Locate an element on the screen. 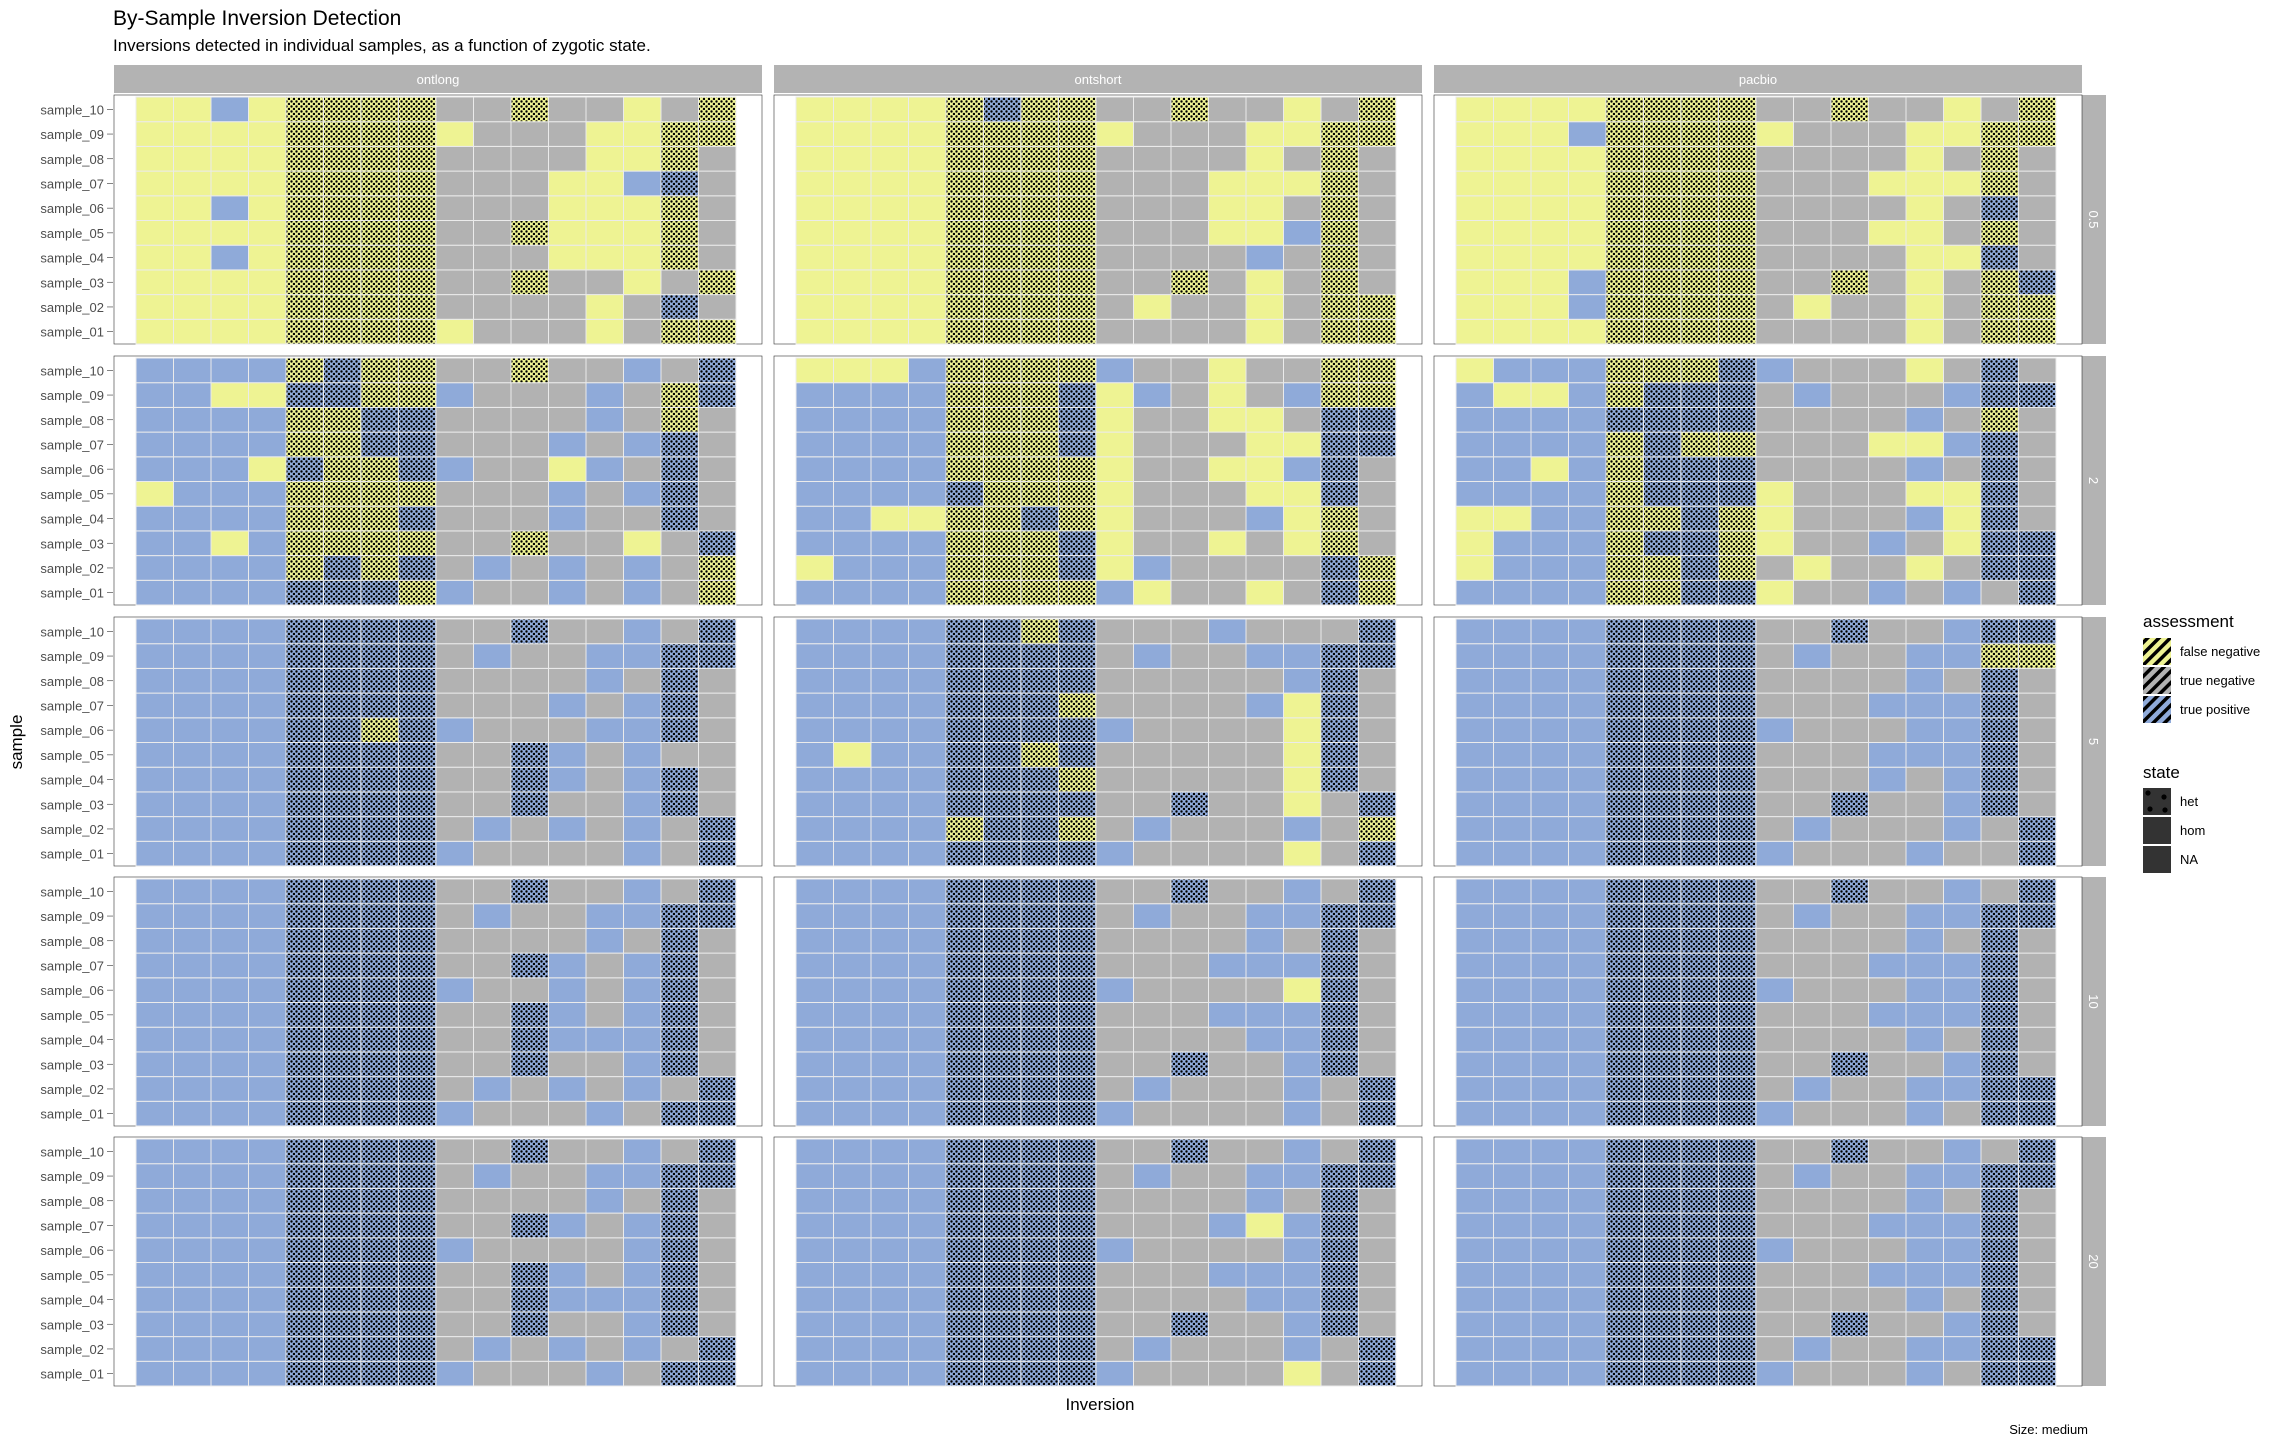  facet-strip-label: ontshort is located at coordinates (1098, 79).